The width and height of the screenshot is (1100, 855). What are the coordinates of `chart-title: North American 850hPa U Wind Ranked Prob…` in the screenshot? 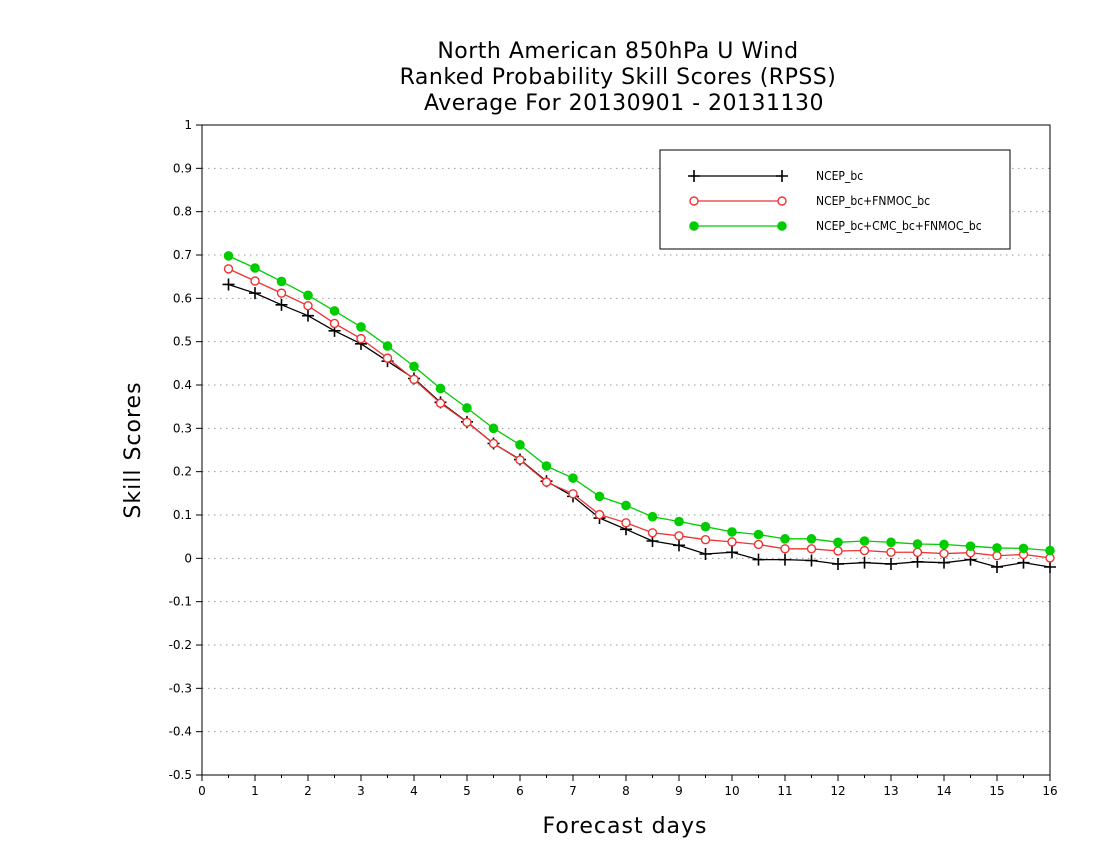 It's located at (618, 77).